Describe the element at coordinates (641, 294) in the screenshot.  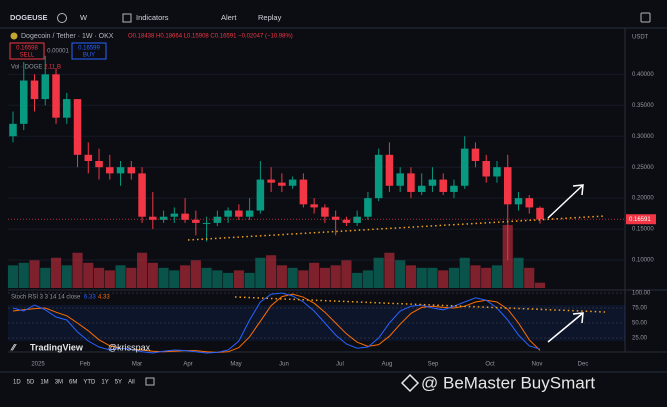
I see `stoch-tick-label: 100.00` at that location.